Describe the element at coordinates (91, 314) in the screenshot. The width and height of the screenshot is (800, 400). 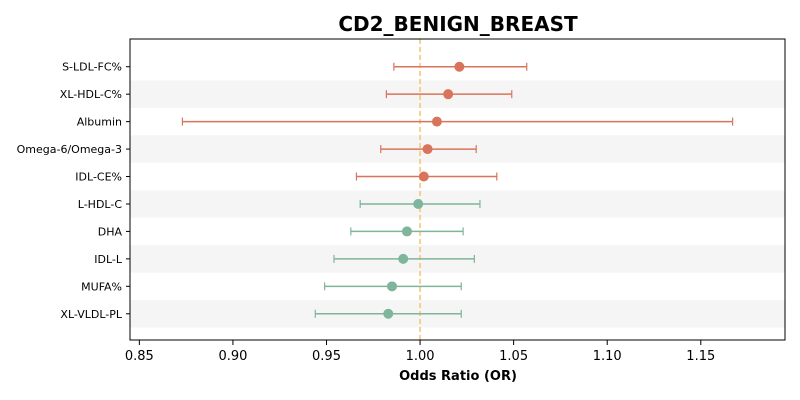
I see `y-tick-label: XL-VLDL-PL` at that location.